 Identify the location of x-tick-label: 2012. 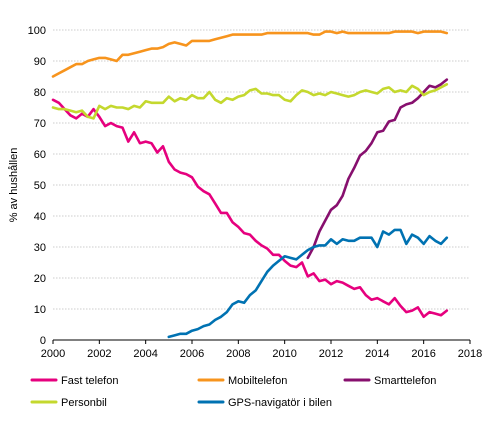
(331, 354).